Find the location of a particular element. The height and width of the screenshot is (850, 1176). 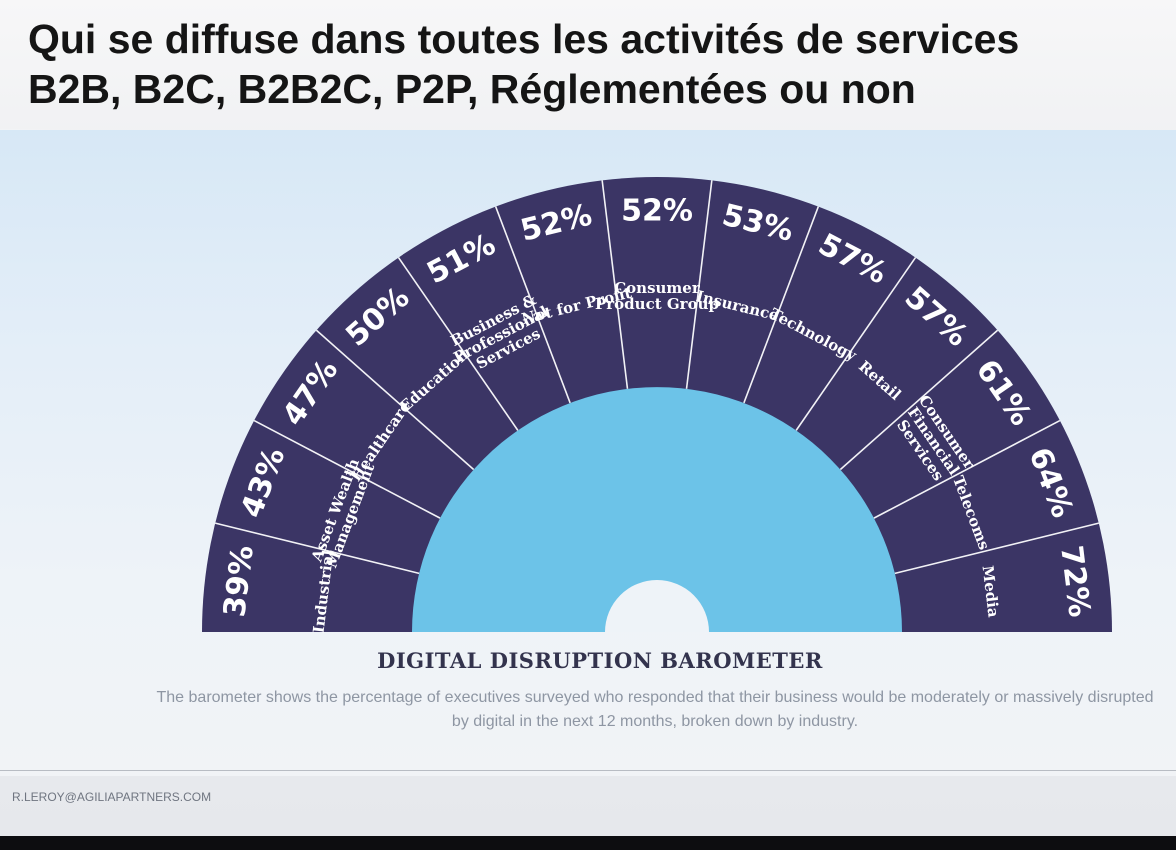

segment-value: 72% is located at coordinates (1074, 582).